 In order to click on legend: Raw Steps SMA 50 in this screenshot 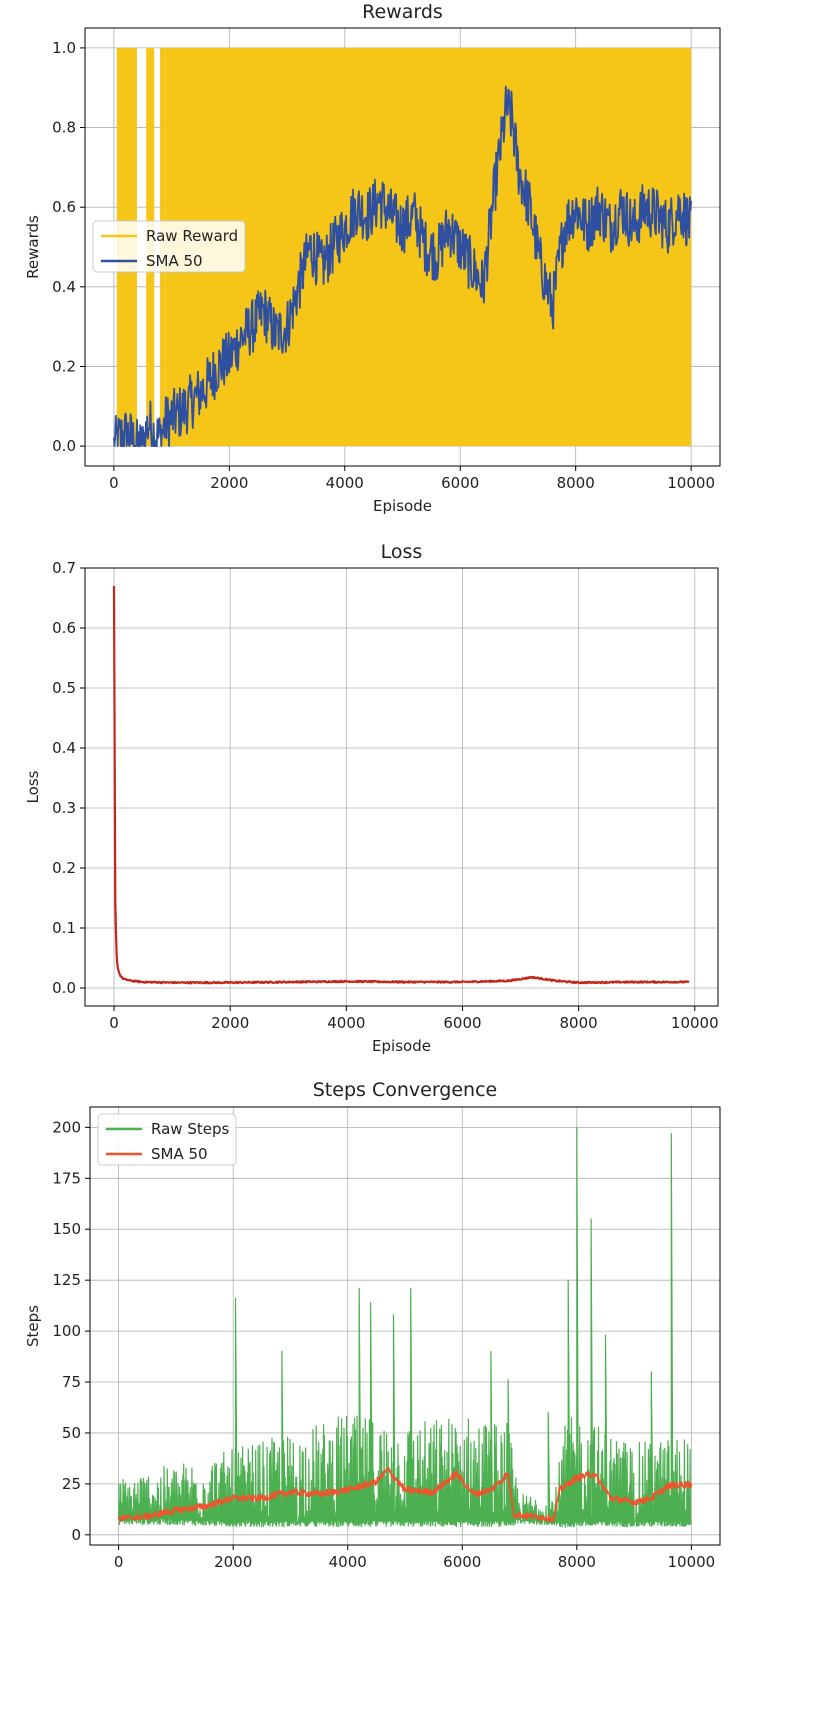, I will do `click(167, 1139)`.